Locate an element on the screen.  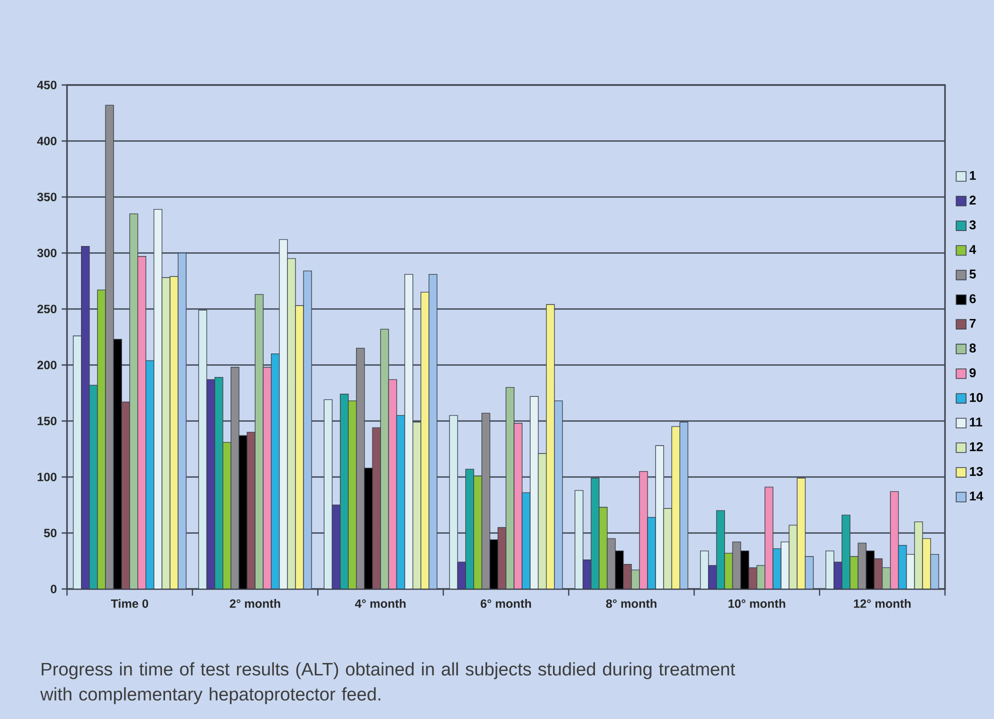
legend-label: 7 is located at coordinates (973, 323).